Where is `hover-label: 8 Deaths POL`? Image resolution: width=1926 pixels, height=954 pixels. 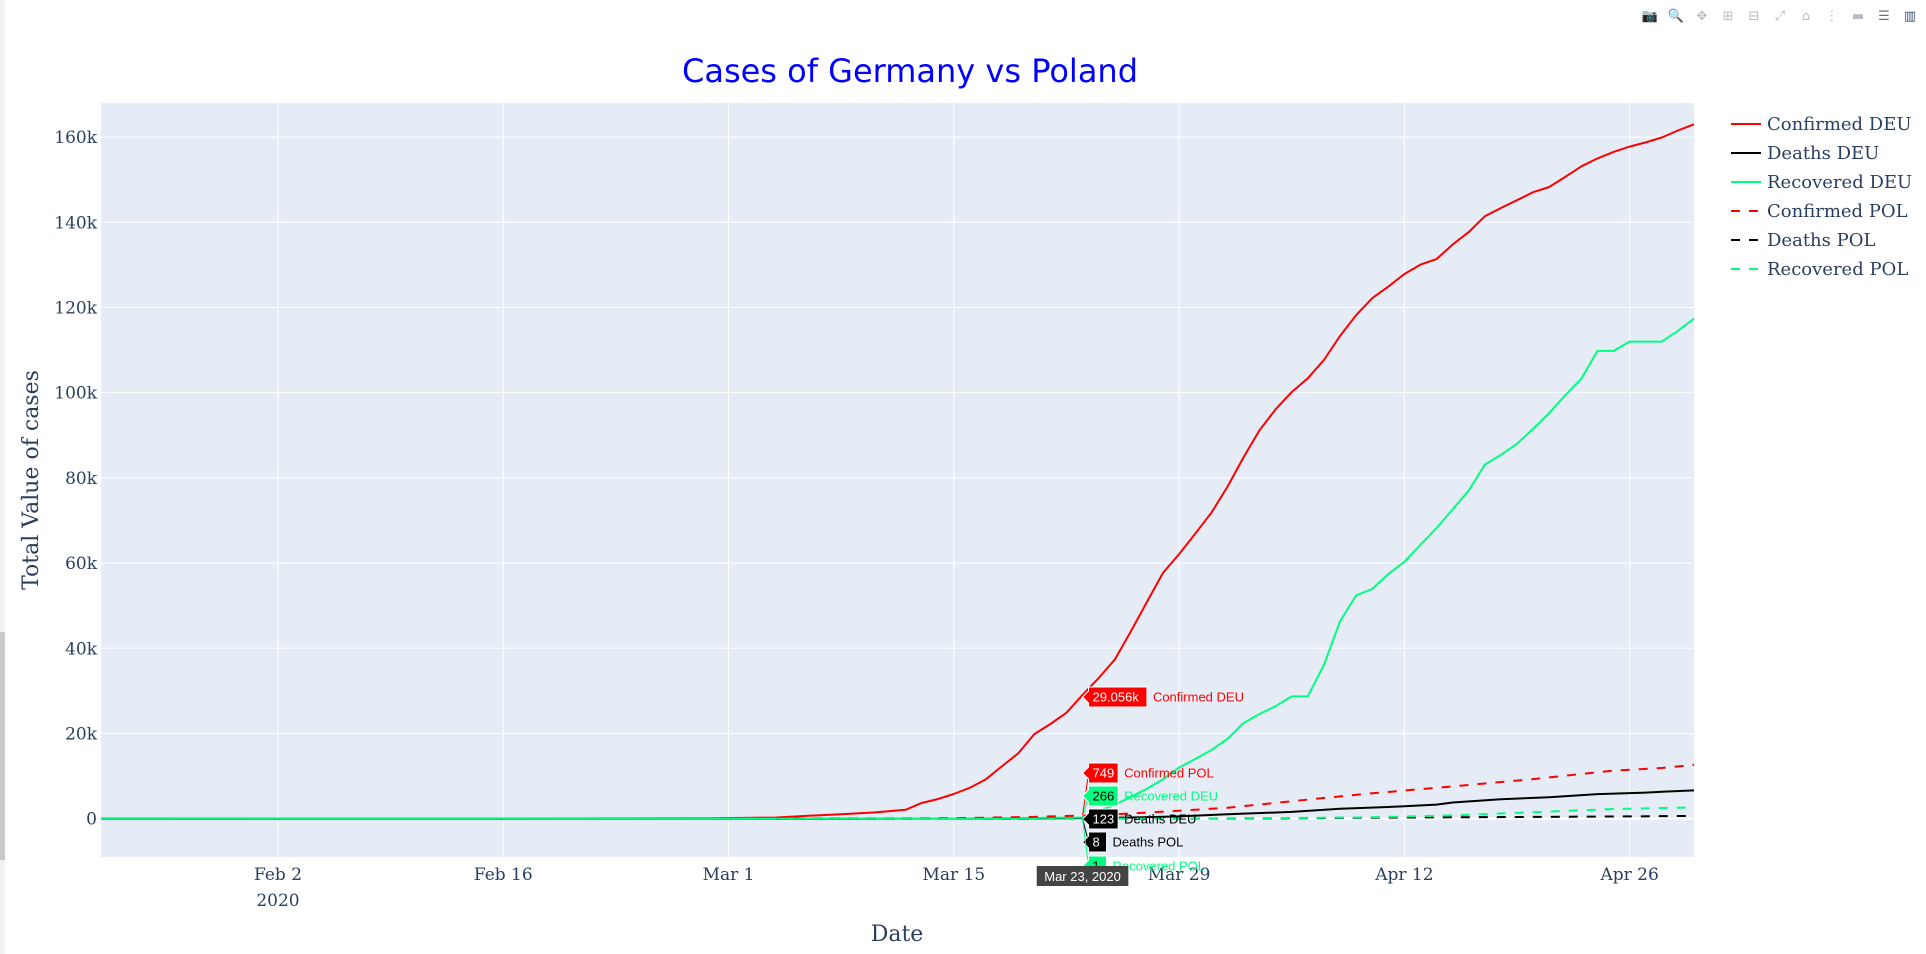 hover-label: 8 Deaths POL is located at coordinates (1132, 835).